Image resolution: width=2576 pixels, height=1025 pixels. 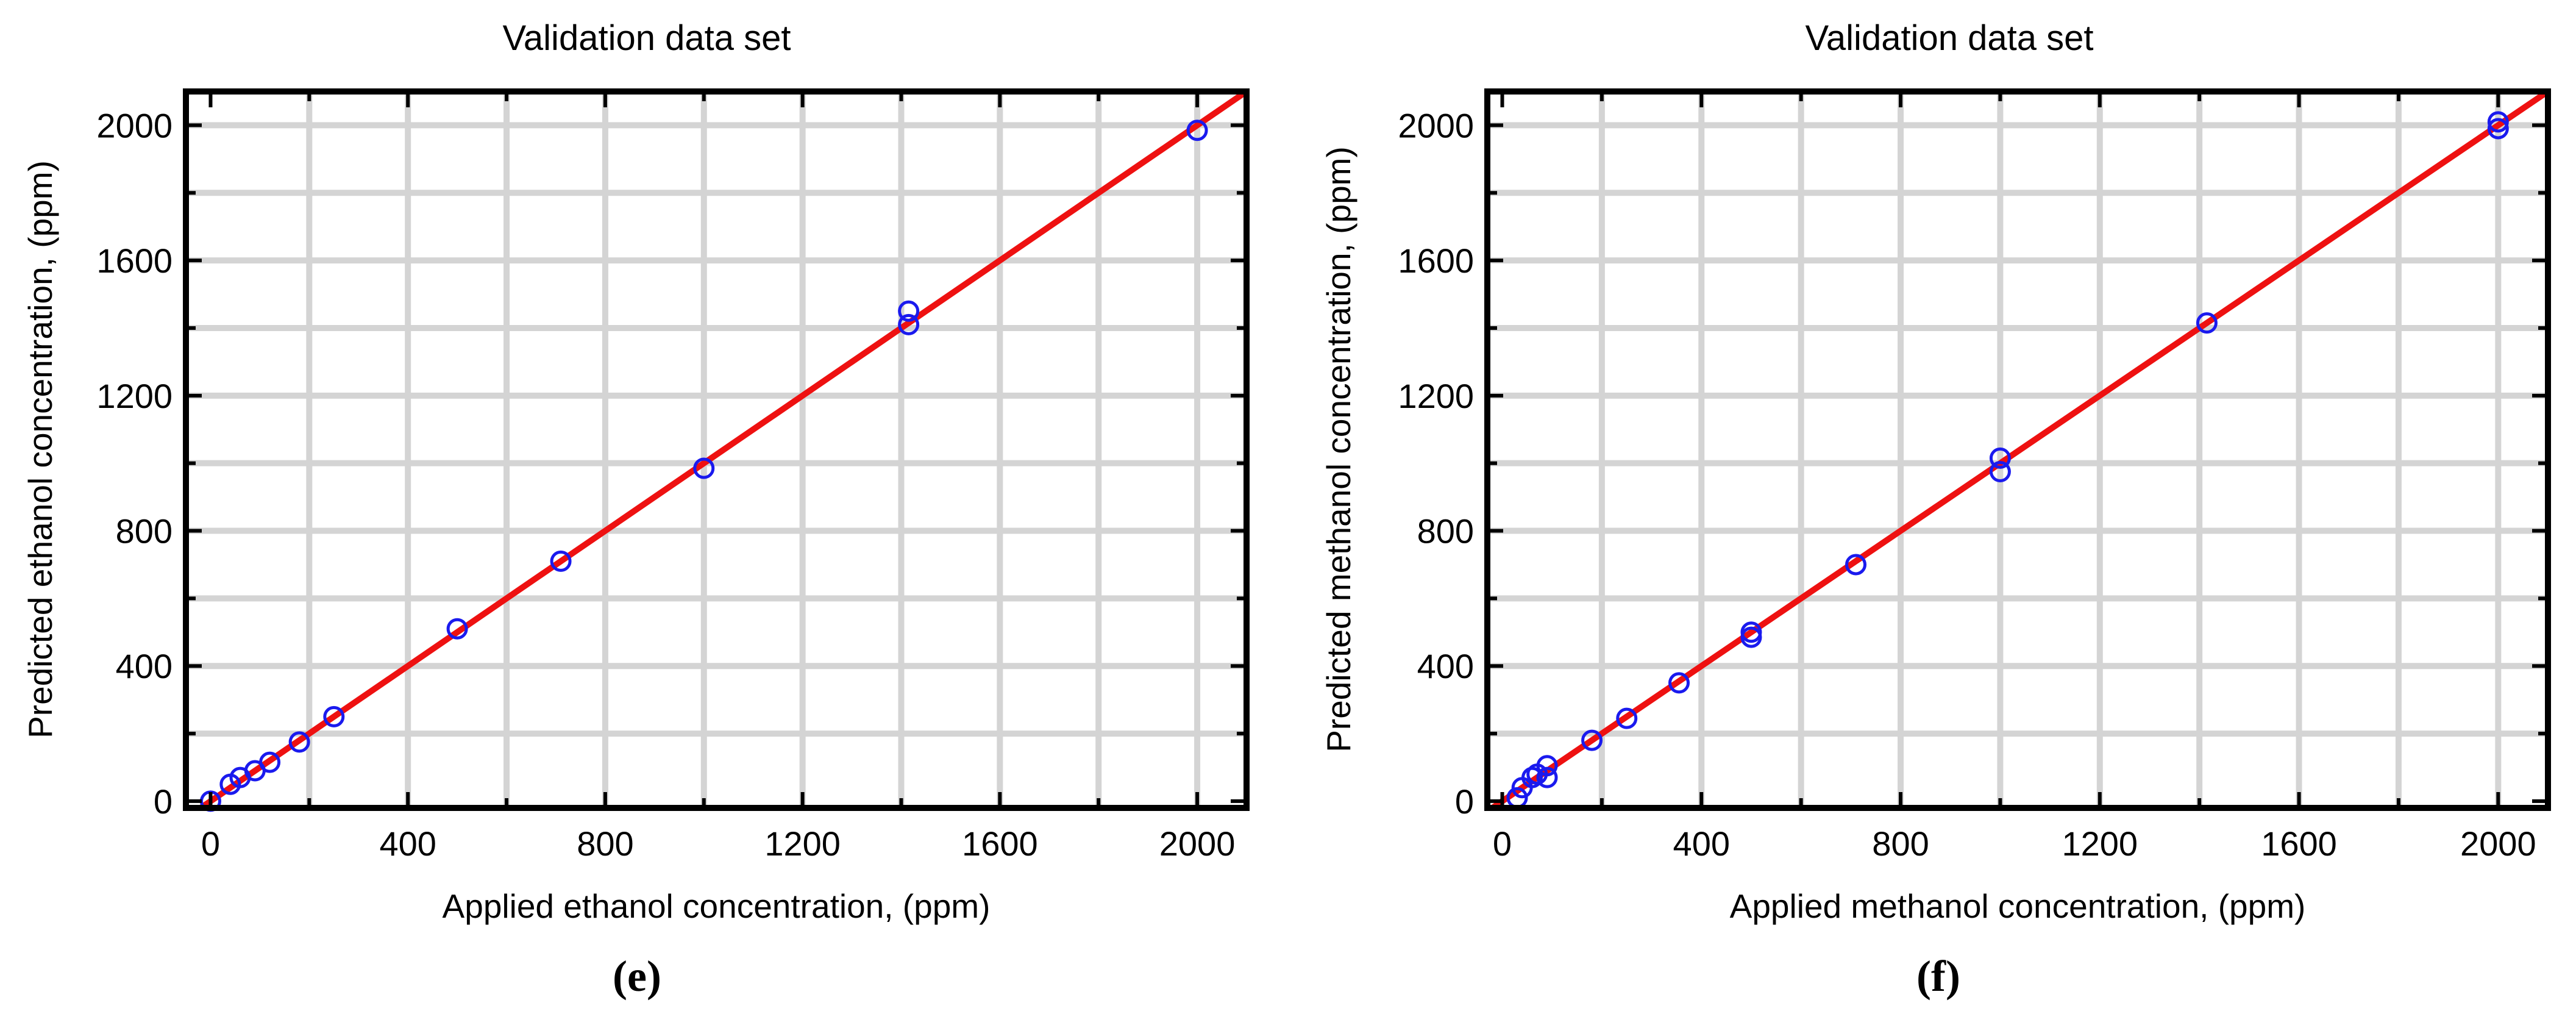 What do you see at coordinates (2018, 906) in the screenshot?
I see `x-axis-label: Applied methanol concentration, (ppm)` at bounding box center [2018, 906].